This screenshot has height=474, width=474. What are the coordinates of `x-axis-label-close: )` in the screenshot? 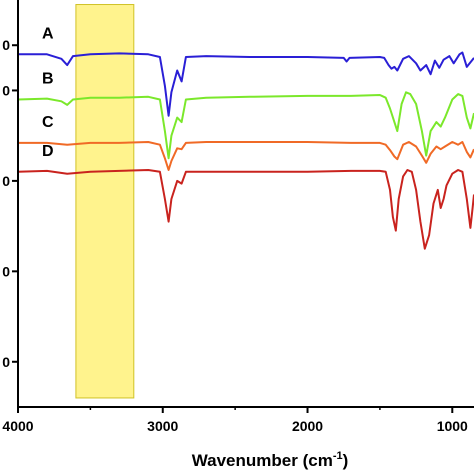 It's located at (346, 460).